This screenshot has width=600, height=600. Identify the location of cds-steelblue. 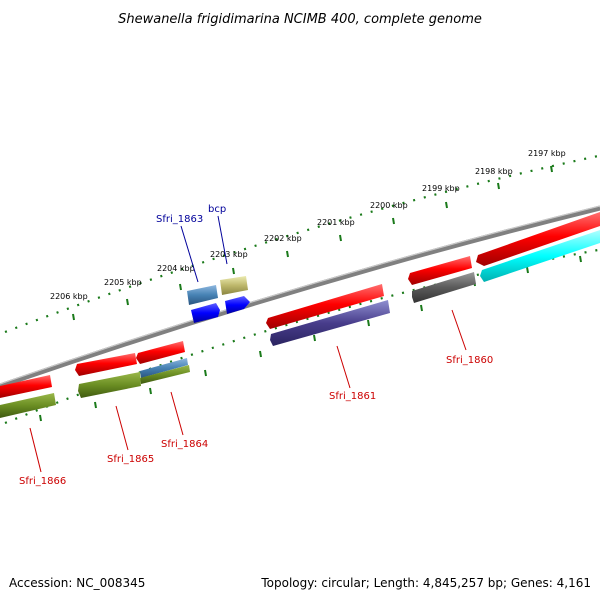
(164, 368).